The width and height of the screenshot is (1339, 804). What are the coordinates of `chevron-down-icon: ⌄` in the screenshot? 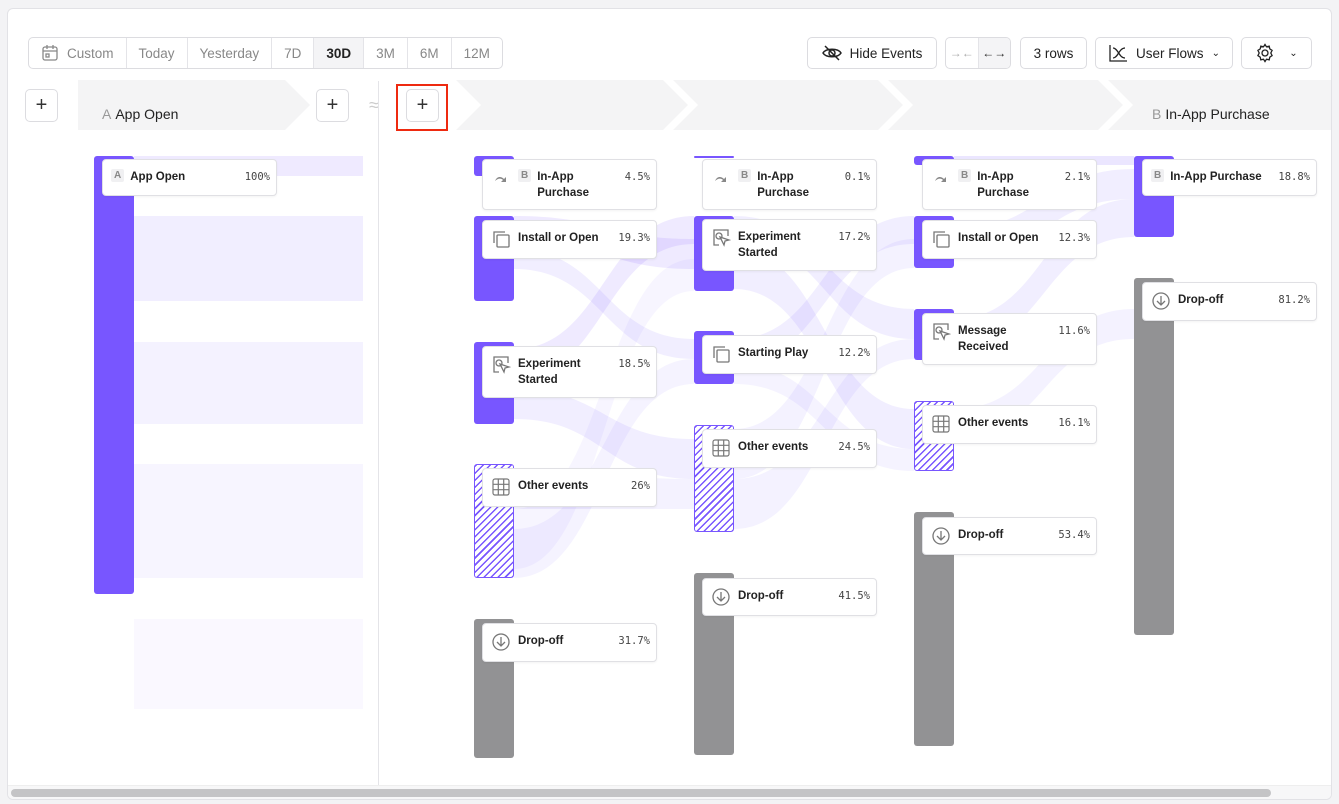 It's located at (1293, 53).